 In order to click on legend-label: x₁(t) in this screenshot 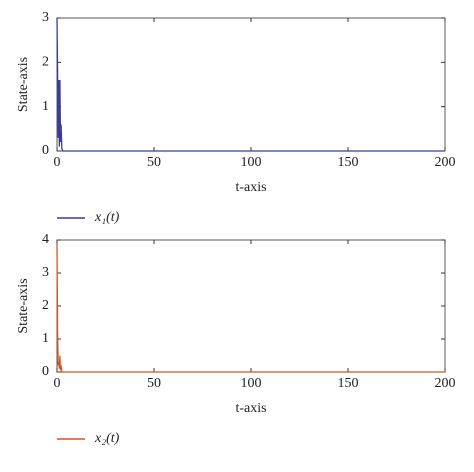, I will do `click(107, 217)`.